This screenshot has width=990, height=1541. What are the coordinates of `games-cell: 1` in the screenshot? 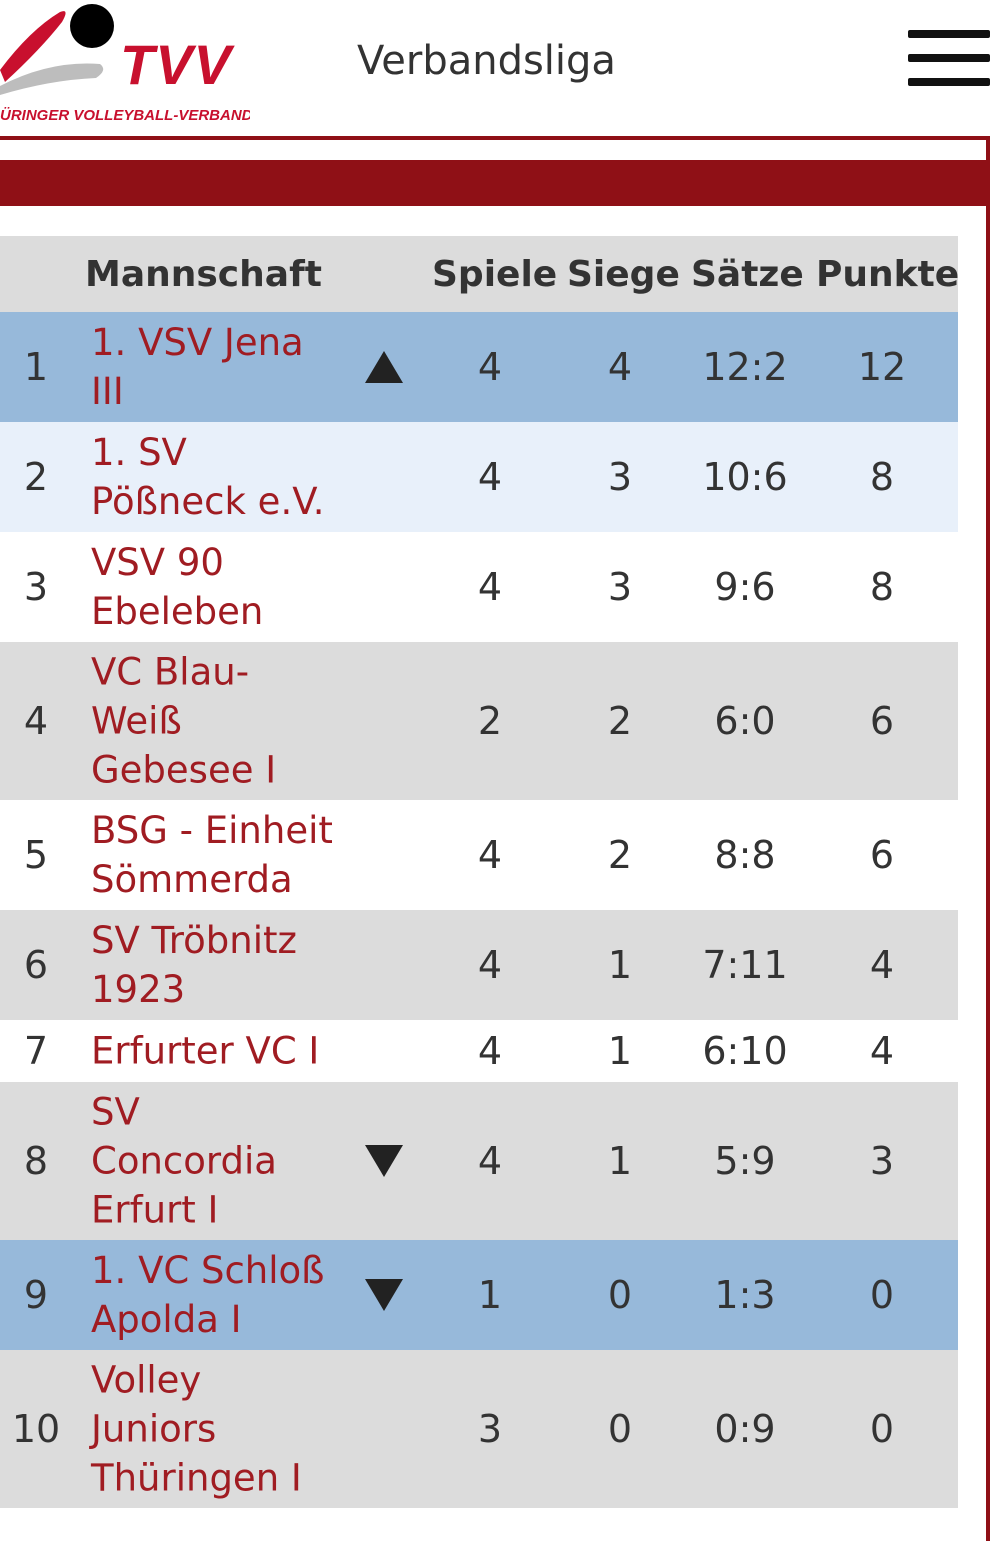 It's located at (490, 1295).